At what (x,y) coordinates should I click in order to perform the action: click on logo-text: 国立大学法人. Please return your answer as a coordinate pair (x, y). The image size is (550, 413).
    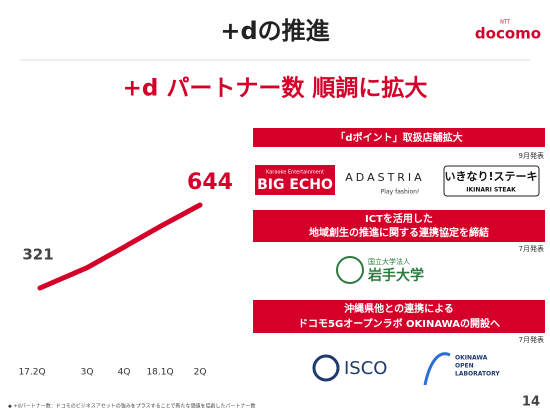
    Looking at the image, I should click on (389, 261).